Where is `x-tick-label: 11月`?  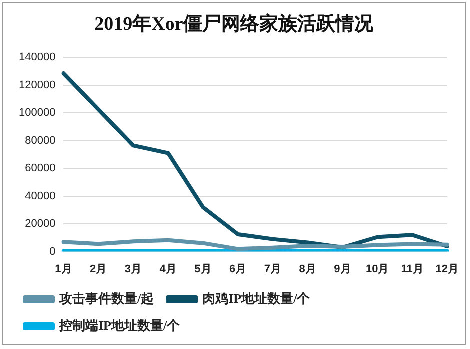
x-tick-label: 11月 is located at coordinates (412, 269).